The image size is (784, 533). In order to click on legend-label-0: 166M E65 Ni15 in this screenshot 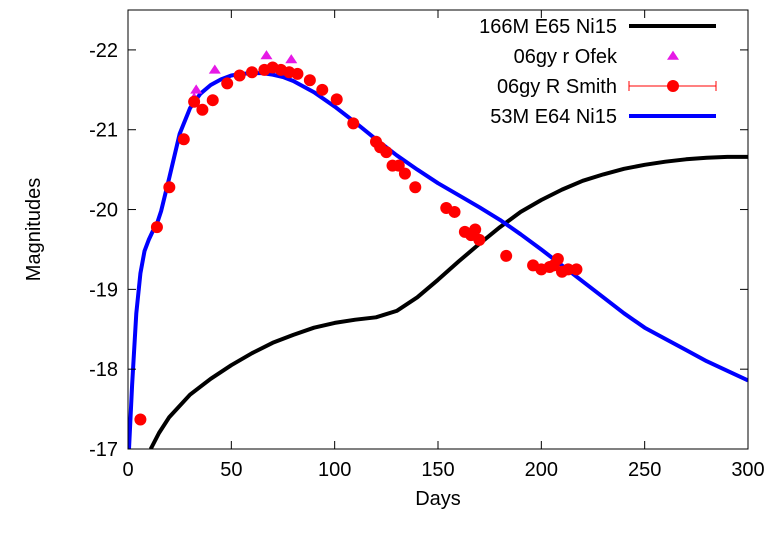, I will do `click(548, 27)`.